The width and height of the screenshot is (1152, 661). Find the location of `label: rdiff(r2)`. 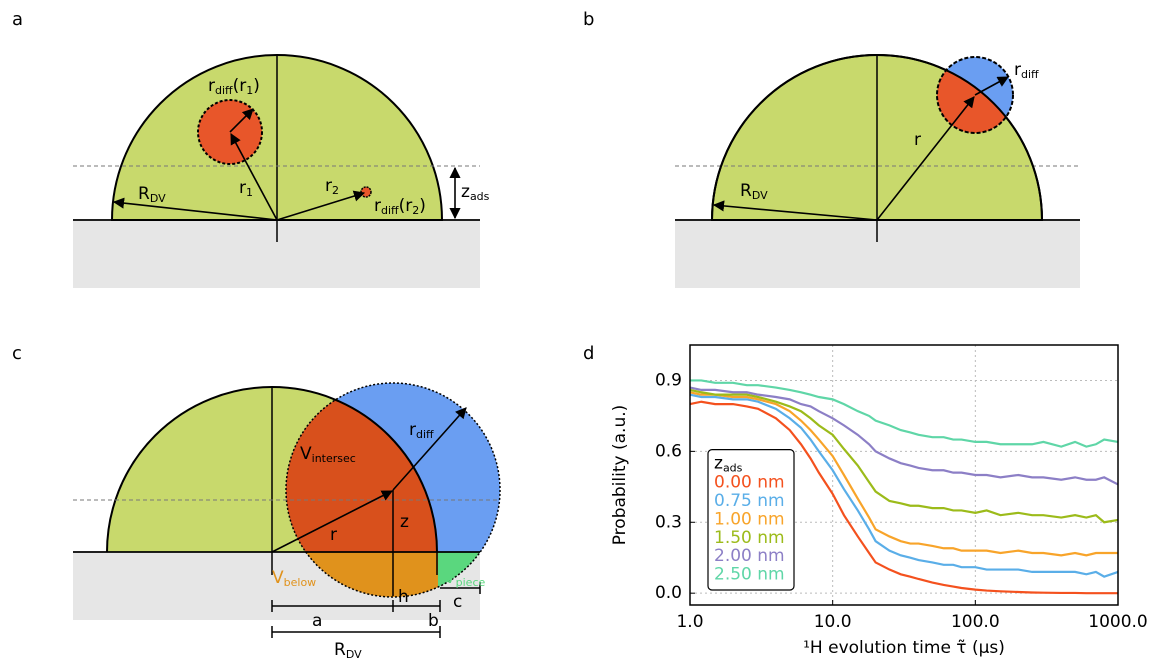

label: rdiff(r2) is located at coordinates (400, 206).